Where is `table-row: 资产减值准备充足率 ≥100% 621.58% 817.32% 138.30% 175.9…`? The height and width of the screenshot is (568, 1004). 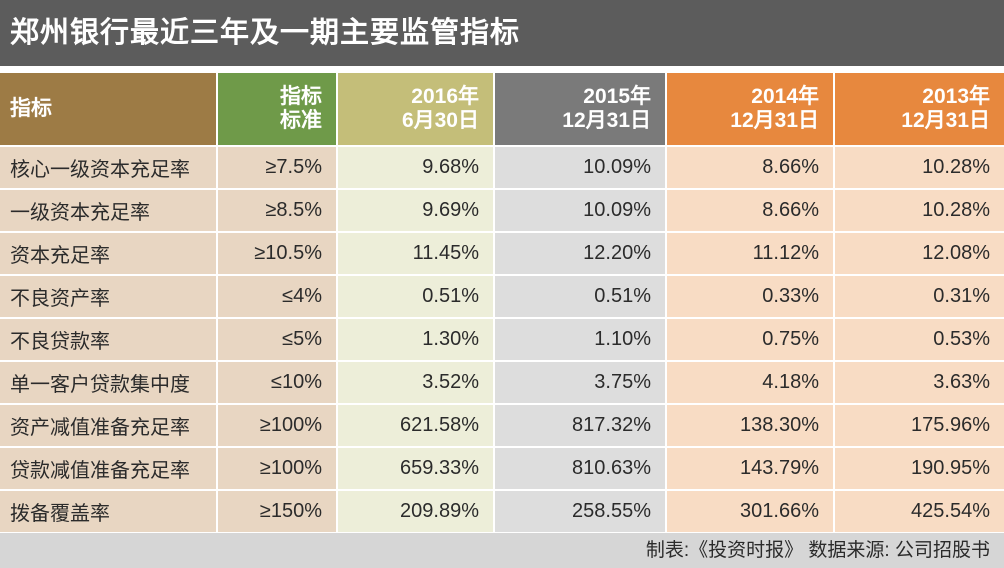
table-row: 资产减值准备充足率 ≥100% 621.58% 817.32% 138.30% 175.9… is located at coordinates (502, 426).